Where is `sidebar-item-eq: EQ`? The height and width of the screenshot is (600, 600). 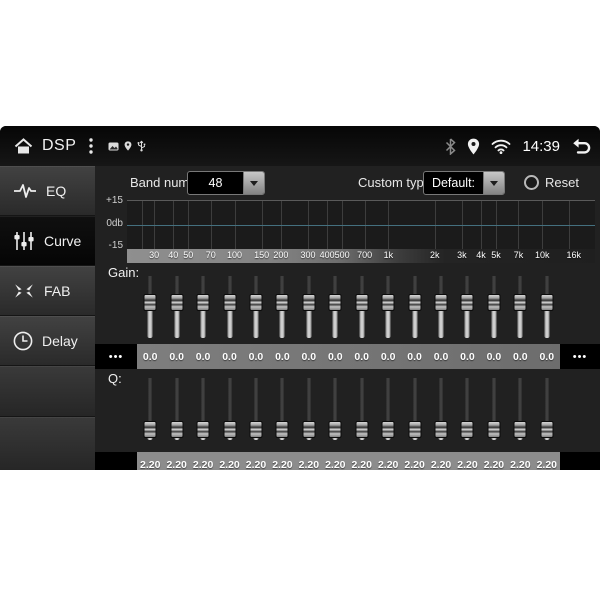 sidebar-item-eq: EQ is located at coordinates (47, 191).